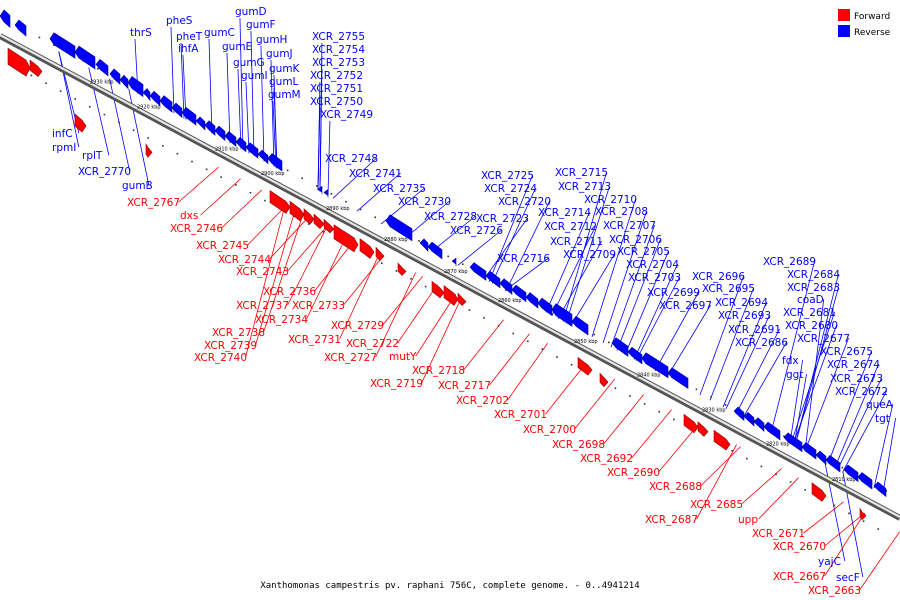 The width and height of the screenshot is (900, 600). I want to click on gene-label-ggt: ggt, so click(794, 375).